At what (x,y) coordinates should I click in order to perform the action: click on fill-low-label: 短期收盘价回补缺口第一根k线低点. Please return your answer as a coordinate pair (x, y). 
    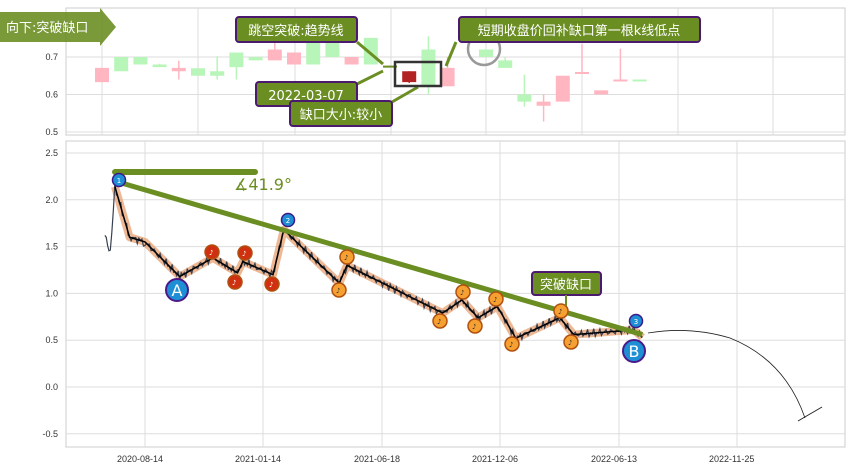
    Looking at the image, I should click on (579, 31).